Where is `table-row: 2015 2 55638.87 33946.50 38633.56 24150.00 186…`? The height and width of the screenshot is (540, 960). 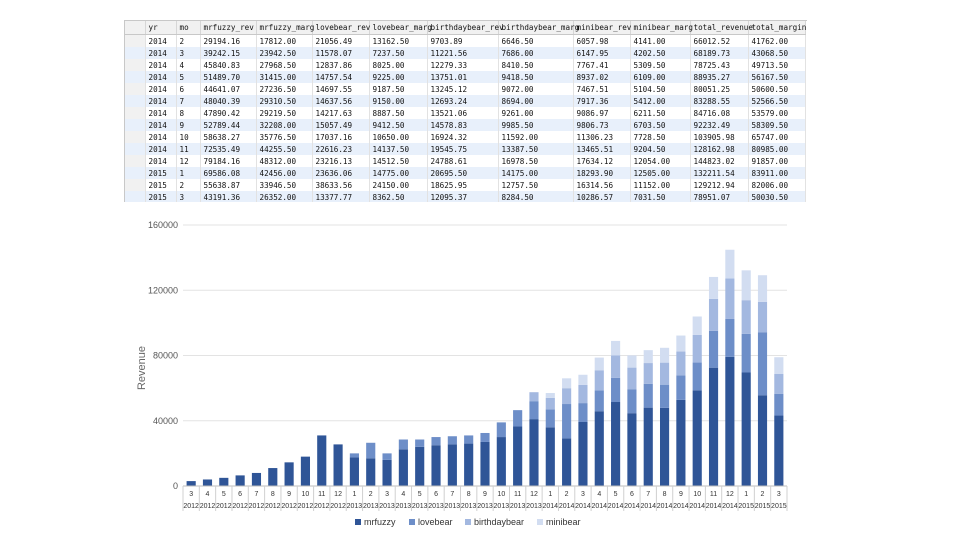
table-row: 2015 2 55638.87 33946.50 38633.56 24150.00 186… is located at coordinates (465, 185).